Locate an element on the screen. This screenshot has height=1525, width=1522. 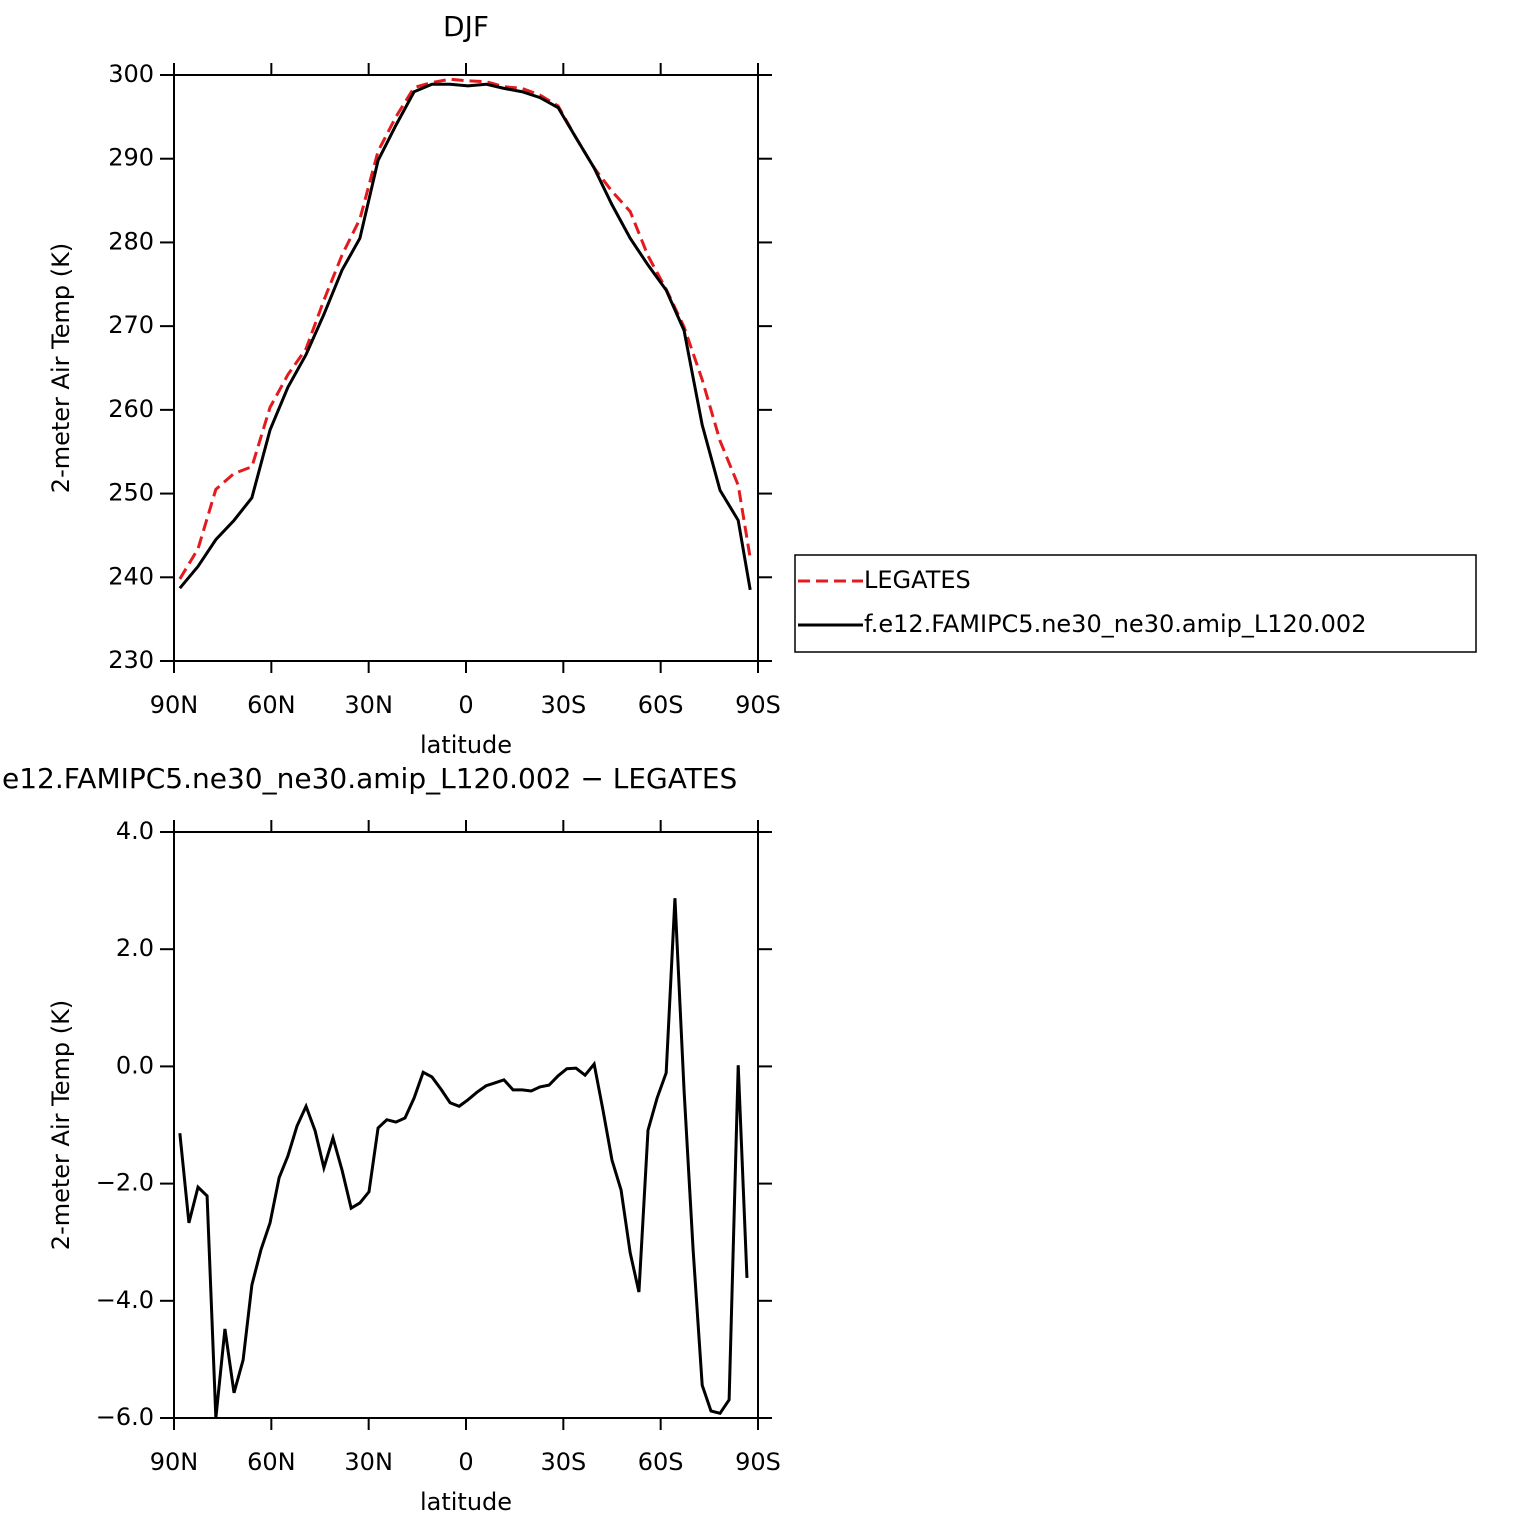
y-tick-label: 290 is located at coordinates (131, 158).